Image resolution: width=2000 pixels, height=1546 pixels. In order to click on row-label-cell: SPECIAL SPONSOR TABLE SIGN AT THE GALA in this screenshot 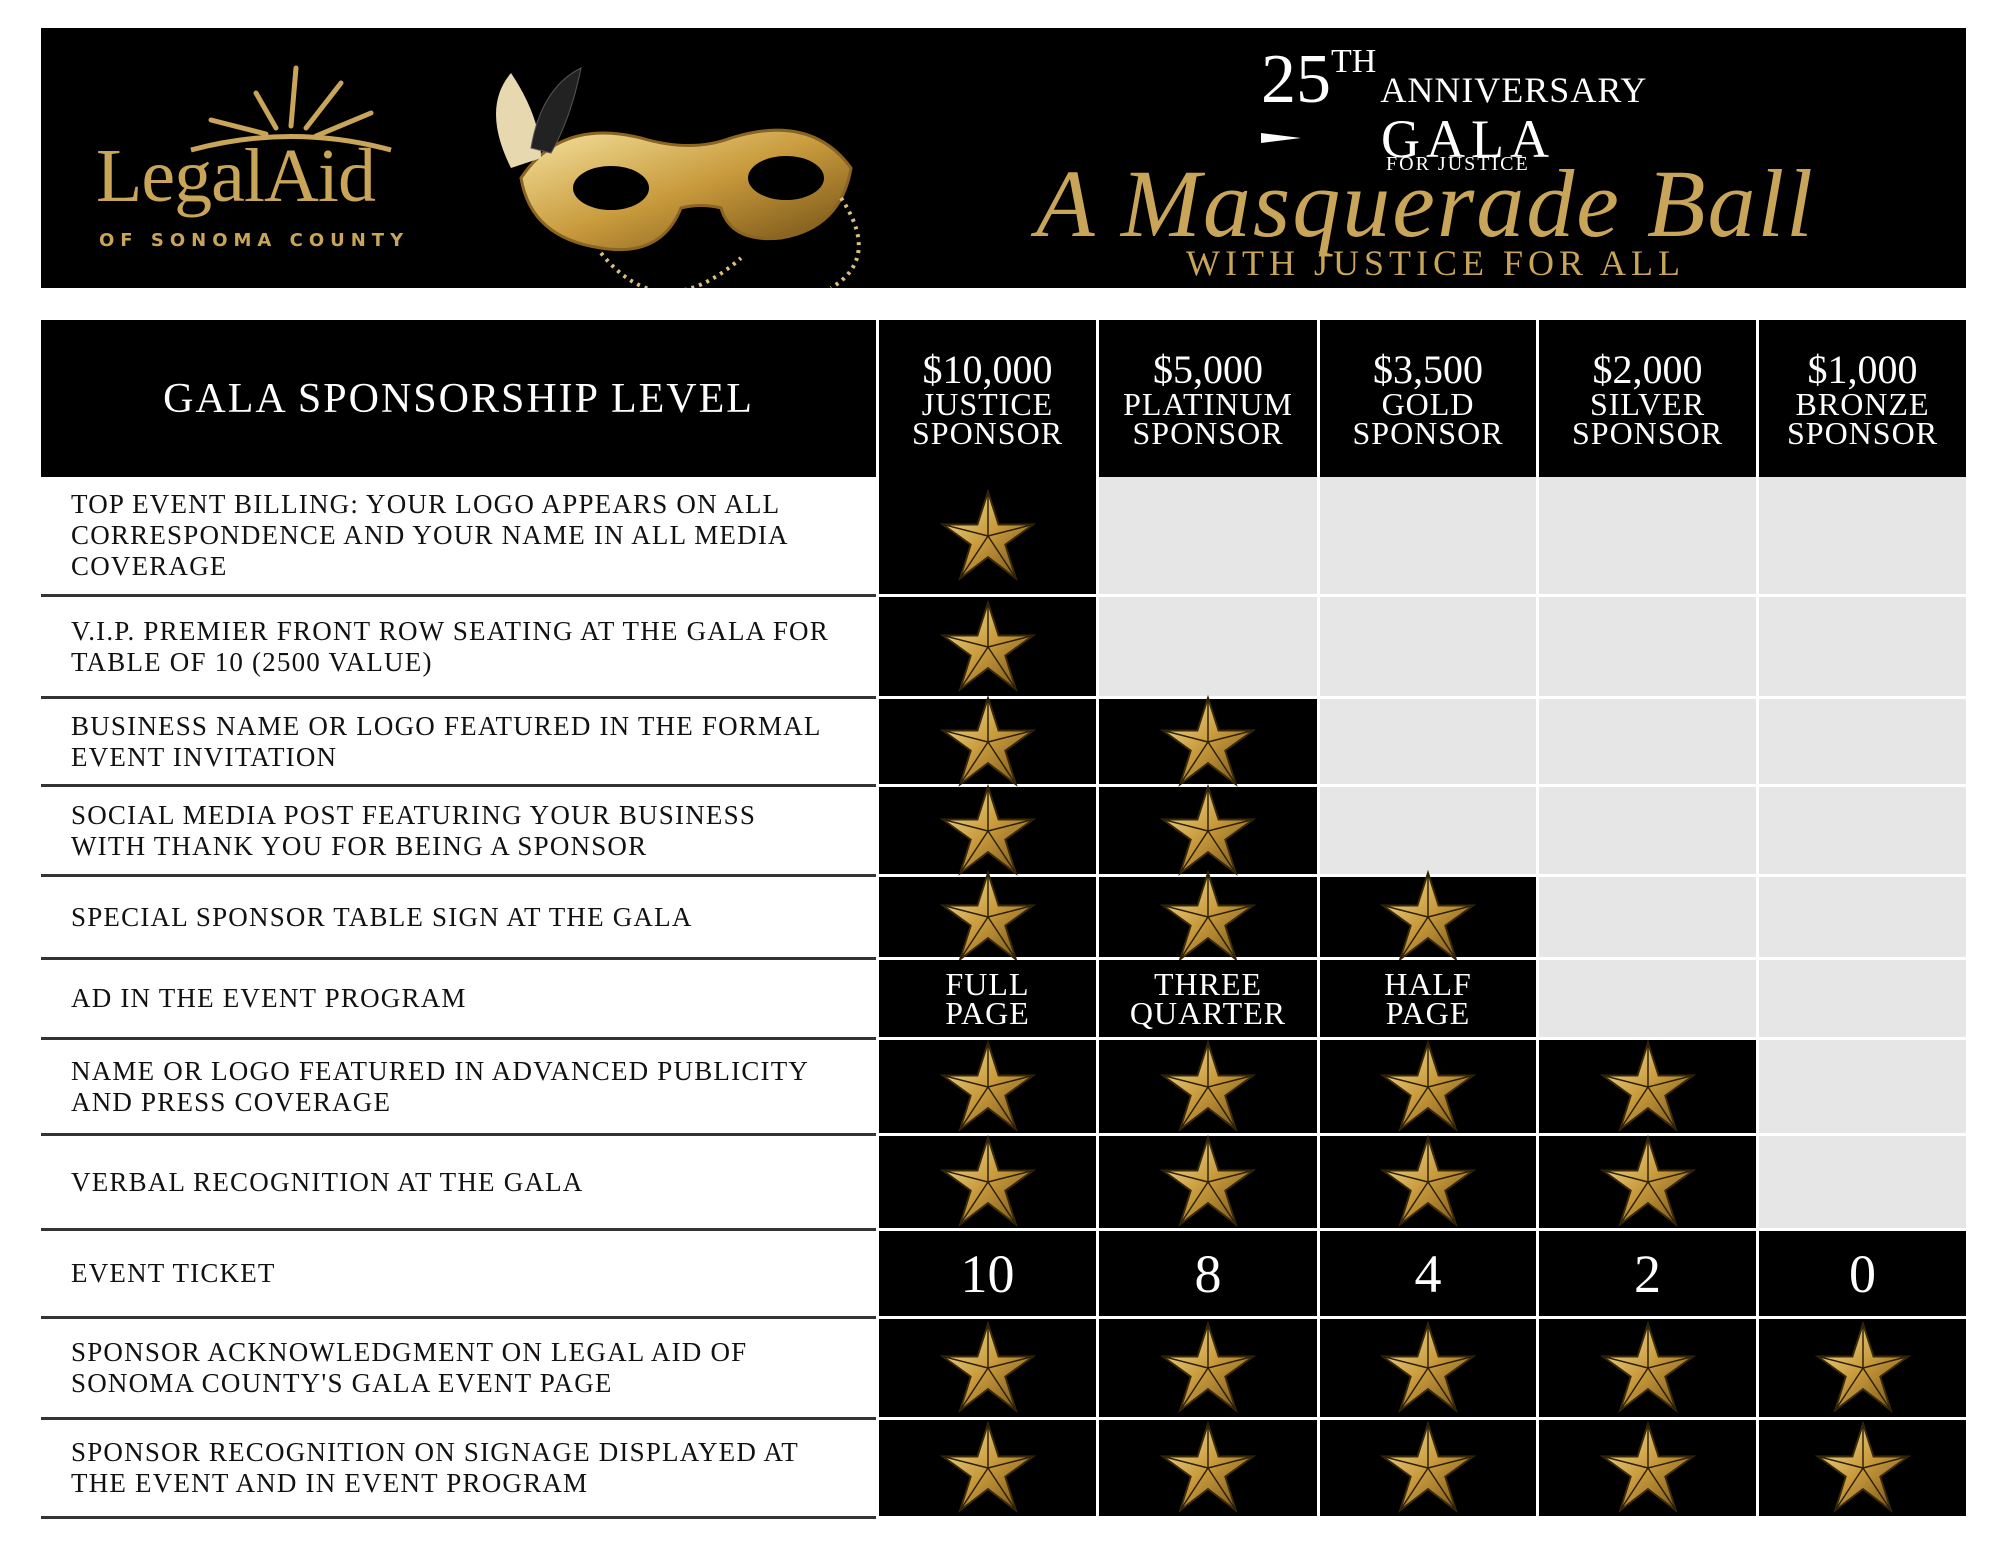, I will do `click(458, 918)`.